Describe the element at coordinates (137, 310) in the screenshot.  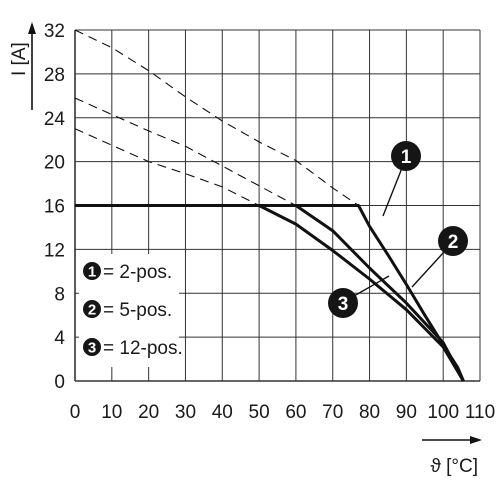
I see `legend-label-2: = 5-pos.` at that location.